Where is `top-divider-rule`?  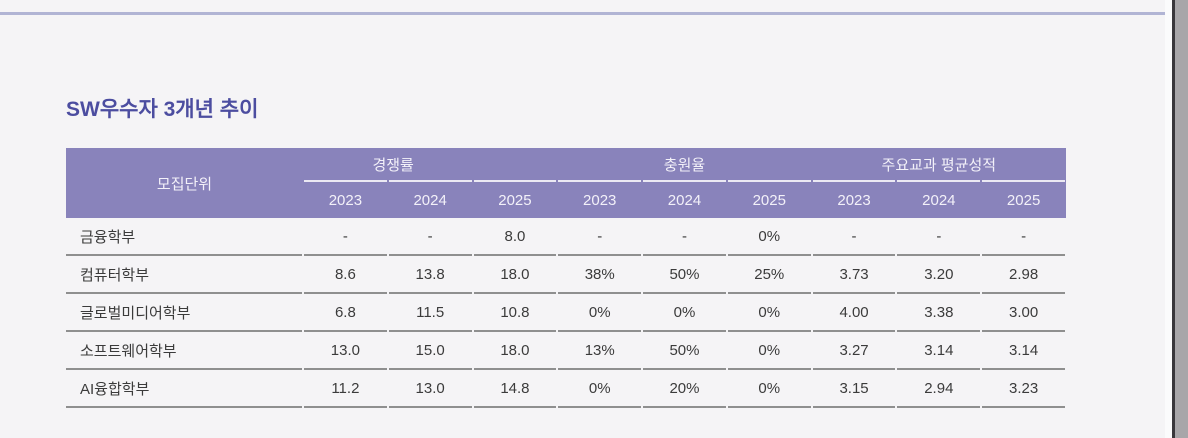 top-divider-rule is located at coordinates (586, 13).